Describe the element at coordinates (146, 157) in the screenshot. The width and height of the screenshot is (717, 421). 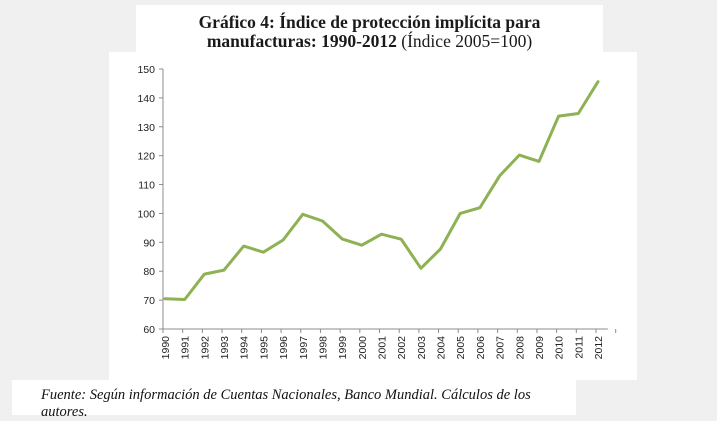
I see `y-tick-label: 120` at that location.